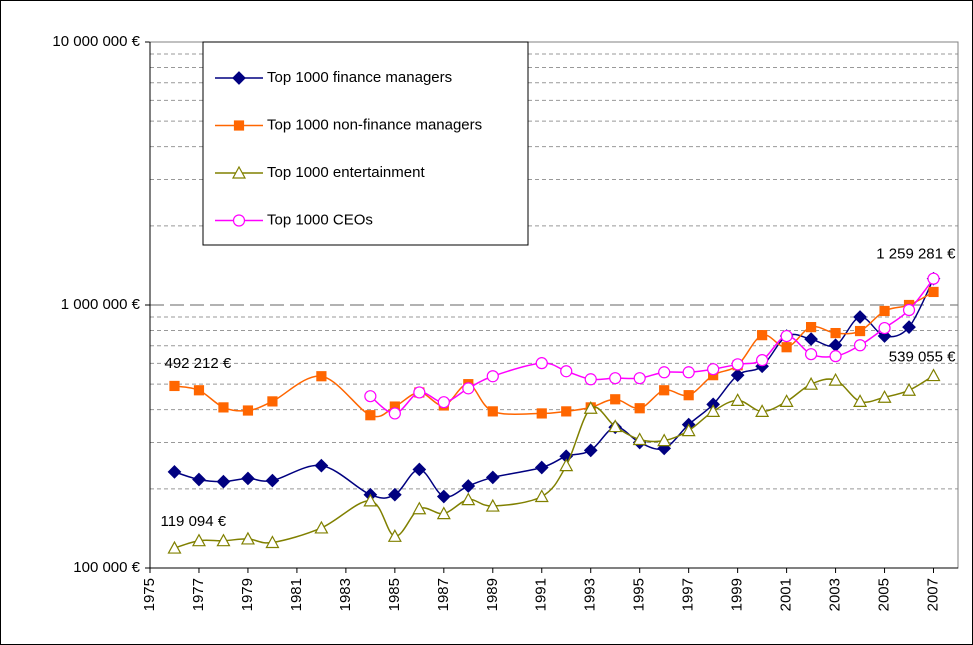  I want to click on legend-label: Top 1000 finance managers, so click(359, 77).